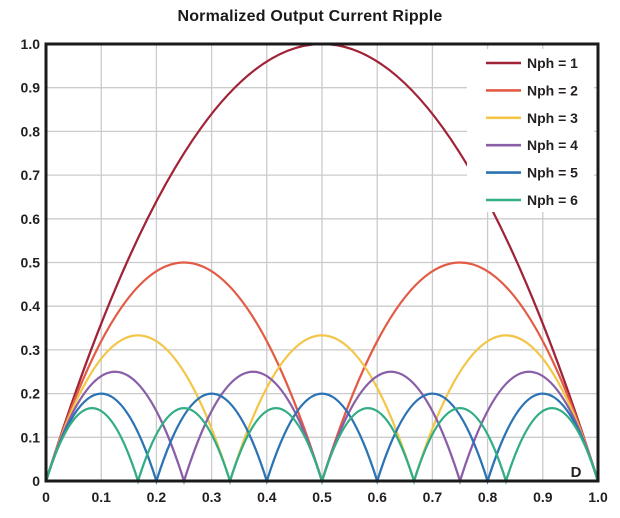 The image size is (620, 518). What do you see at coordinates (552, 63) in the screenshot?
I see `legend-label-nph-1: Nph = 1` at bounding box center [552, 63].